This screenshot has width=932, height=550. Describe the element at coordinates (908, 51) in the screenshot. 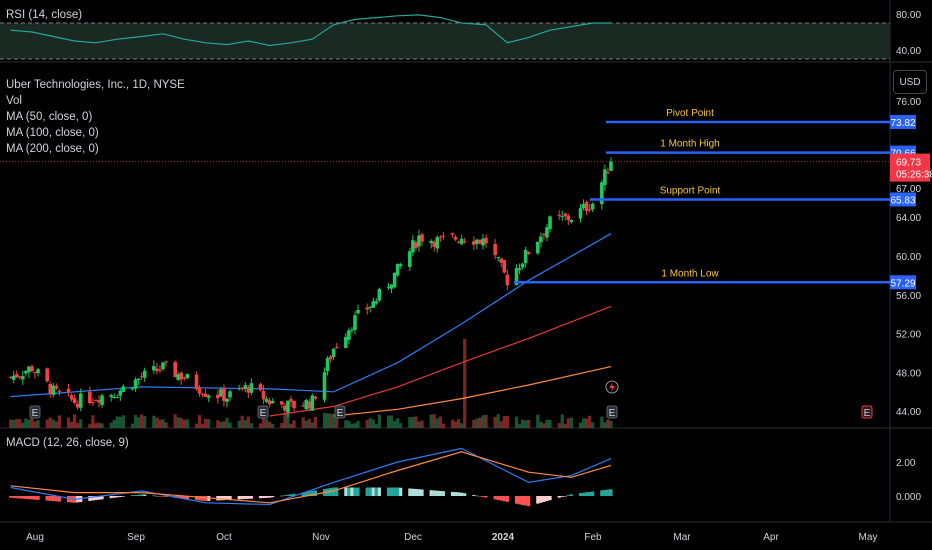

I see `rsi-tick-label: 40.00` at that location.